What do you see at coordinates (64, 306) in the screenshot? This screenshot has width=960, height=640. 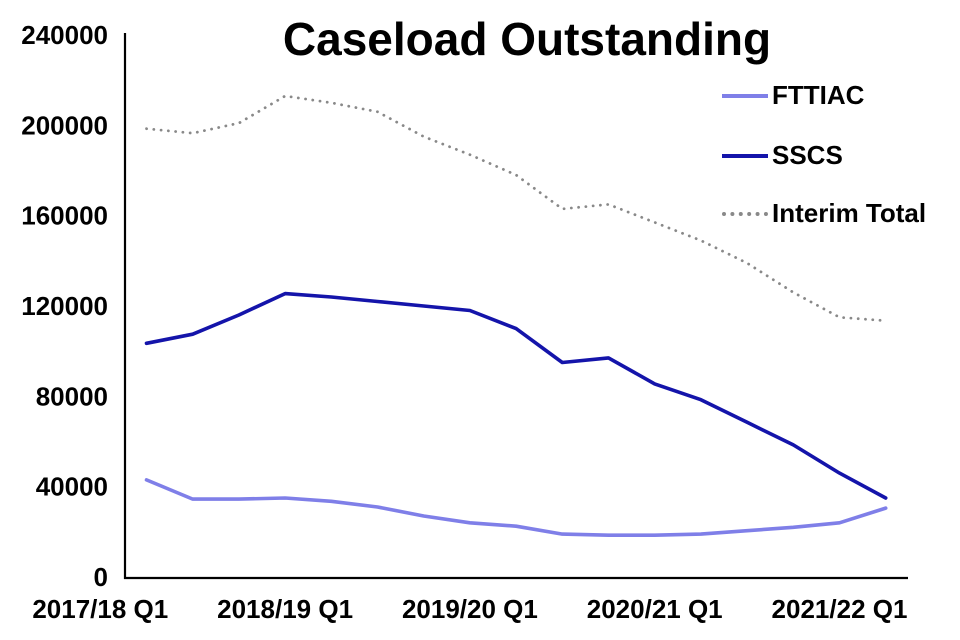 I see `y-tick-label: 120000` at bounding box center [64, 306].